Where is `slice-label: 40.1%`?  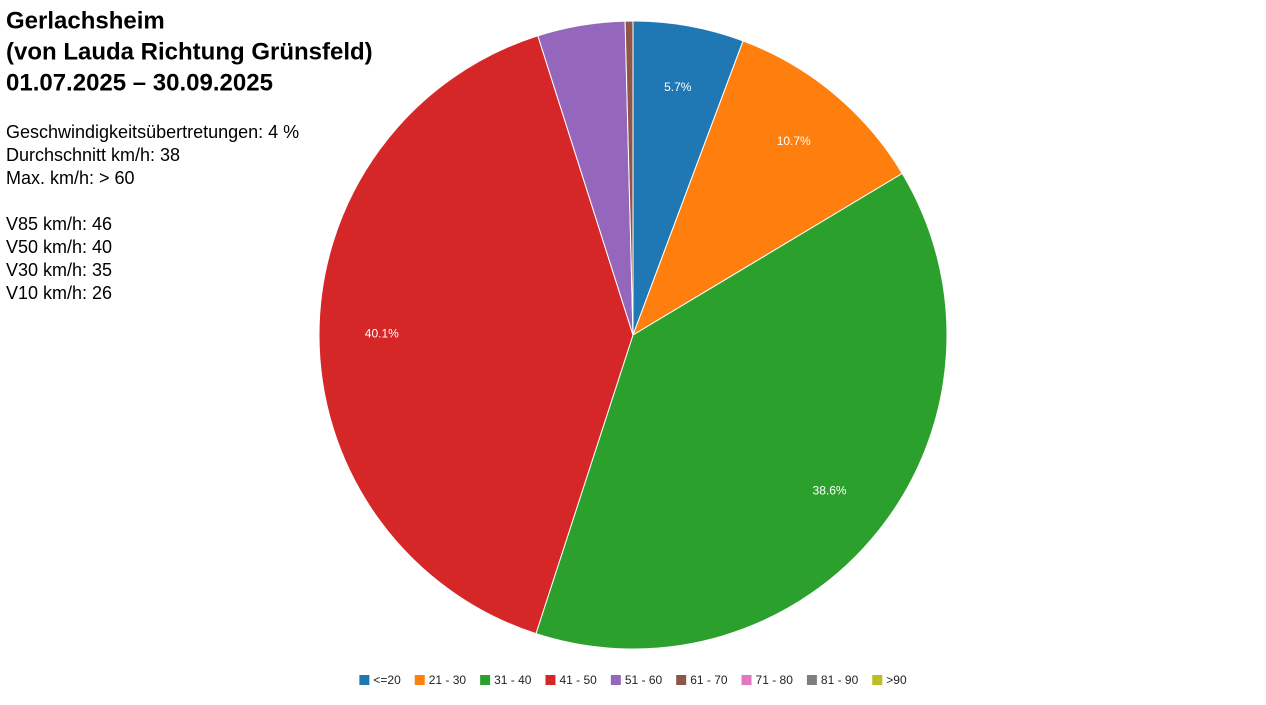 slice-label: 40.1% is located at coordinates (382, 333).